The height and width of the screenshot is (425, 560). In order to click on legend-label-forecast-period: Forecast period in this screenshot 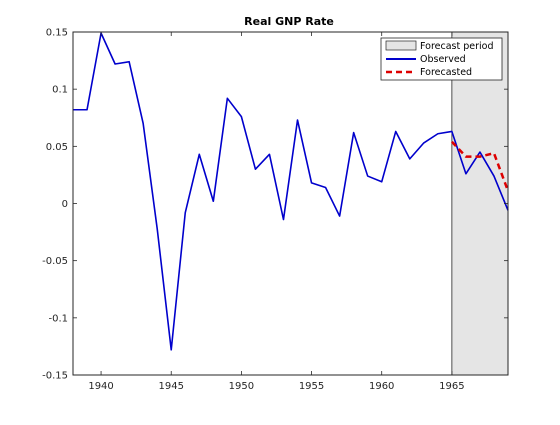, I will do `click(456, 46)`.